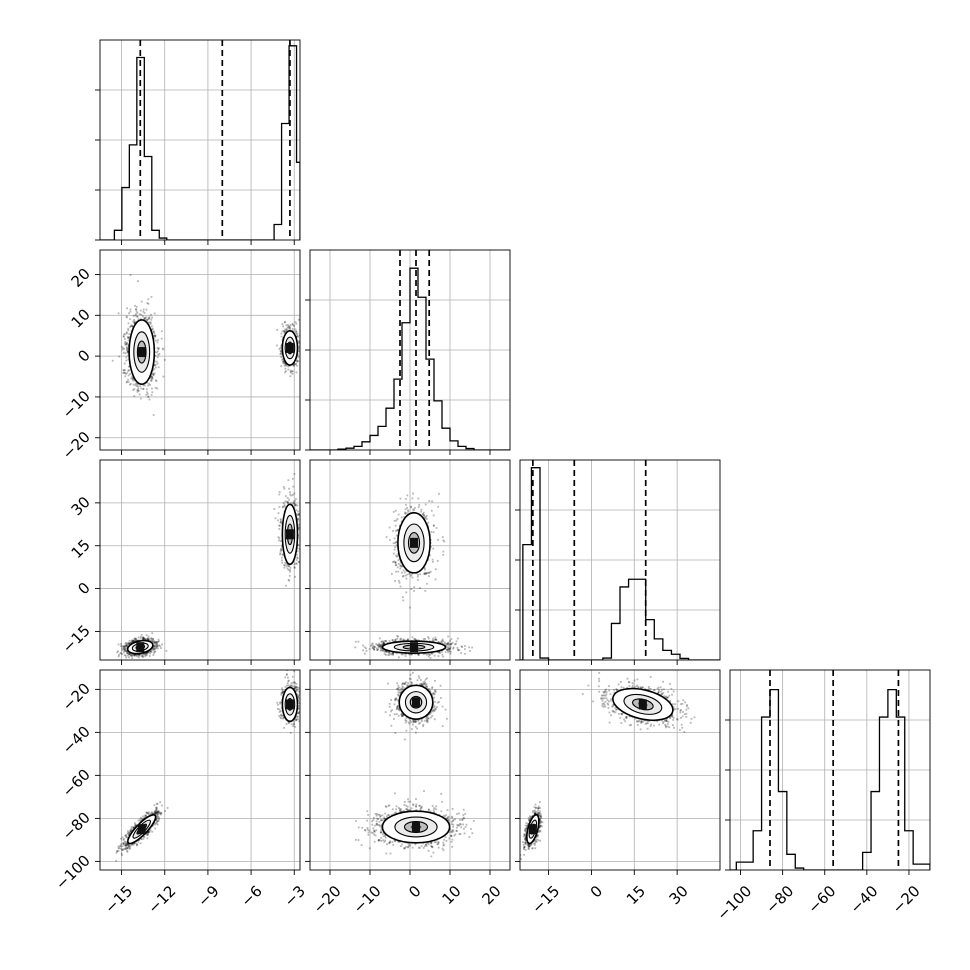 The height and width of the screenshot is (970, 970). Describe the element at coordinates (863, 899) in the screenshot. I see `x-tick-label-3: −40` at that location.